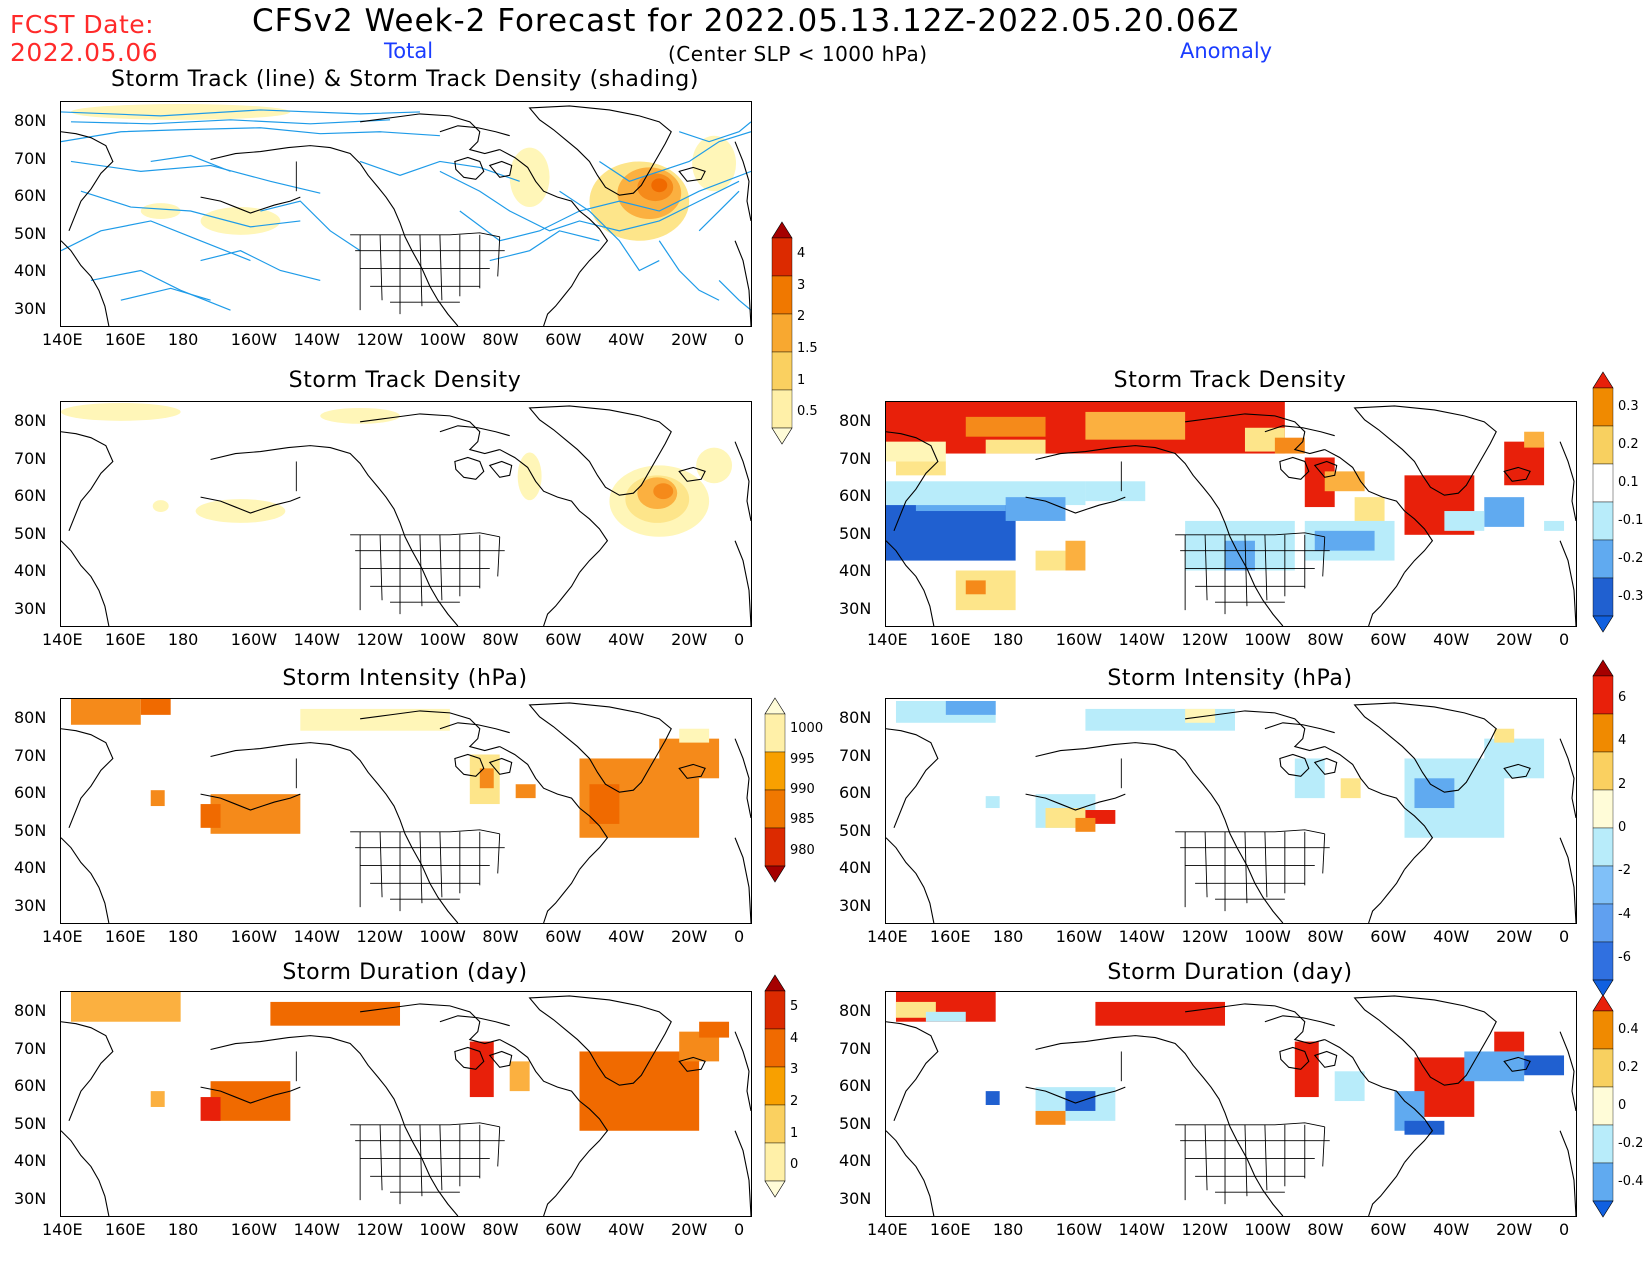 The height and width of the screenshot is (1277, 1650). What do you see at coordinates (1231, 514) in the screenshot?
I see `map-storm-track-density-anomaly` at bounding box center [1231, 514].